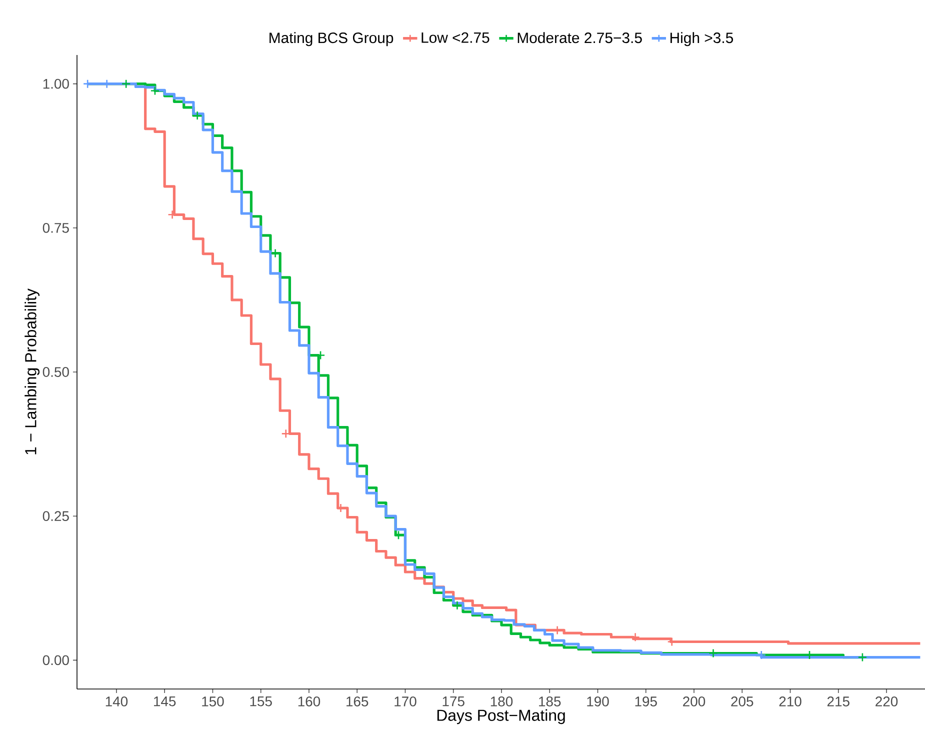  Describe the element at coordinates (213, 701) in the screenshot. I see `x-tick-label: 150` at that location.